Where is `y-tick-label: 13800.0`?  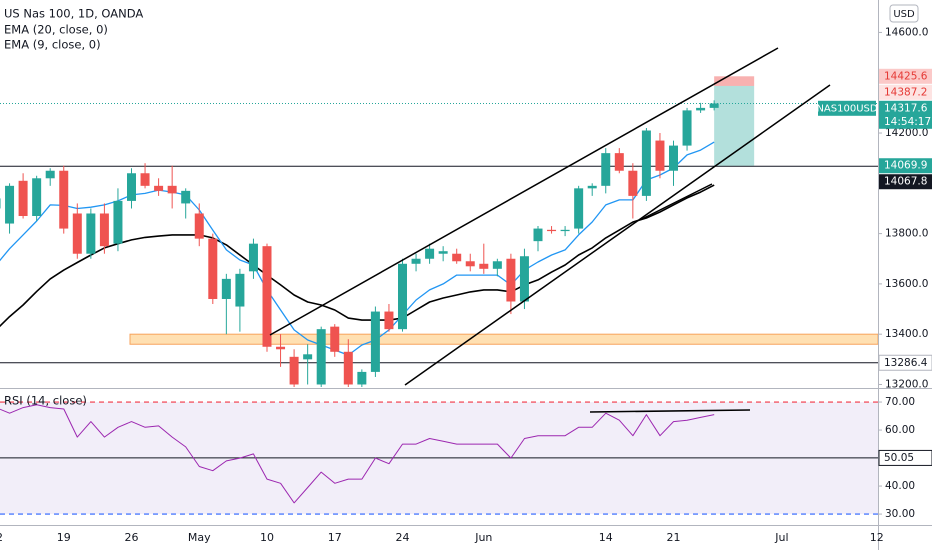 y-tick-label: 13800.0 is located at coordinates (906, 234).